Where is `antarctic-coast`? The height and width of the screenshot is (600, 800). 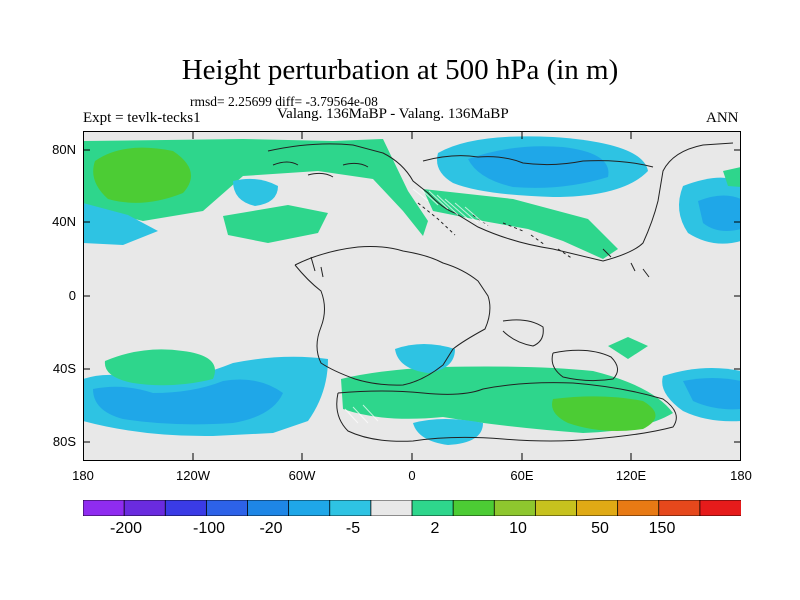
antarctic-coast is located at coordinates (506, 412).